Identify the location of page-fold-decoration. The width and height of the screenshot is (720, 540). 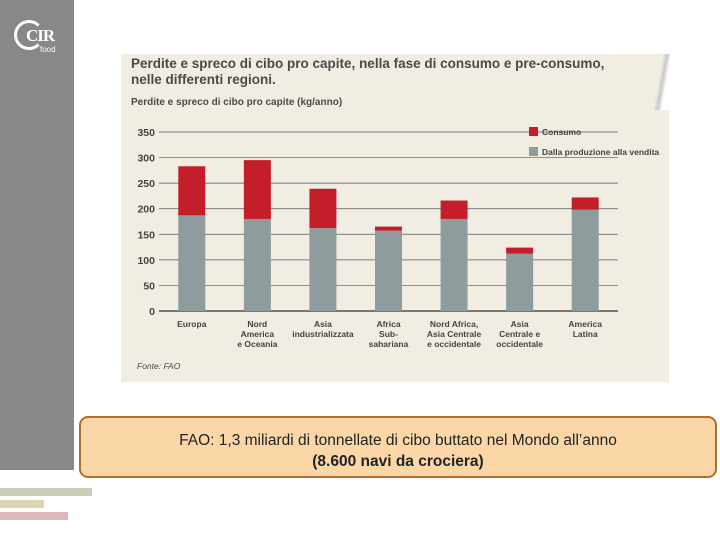
(661, 82).